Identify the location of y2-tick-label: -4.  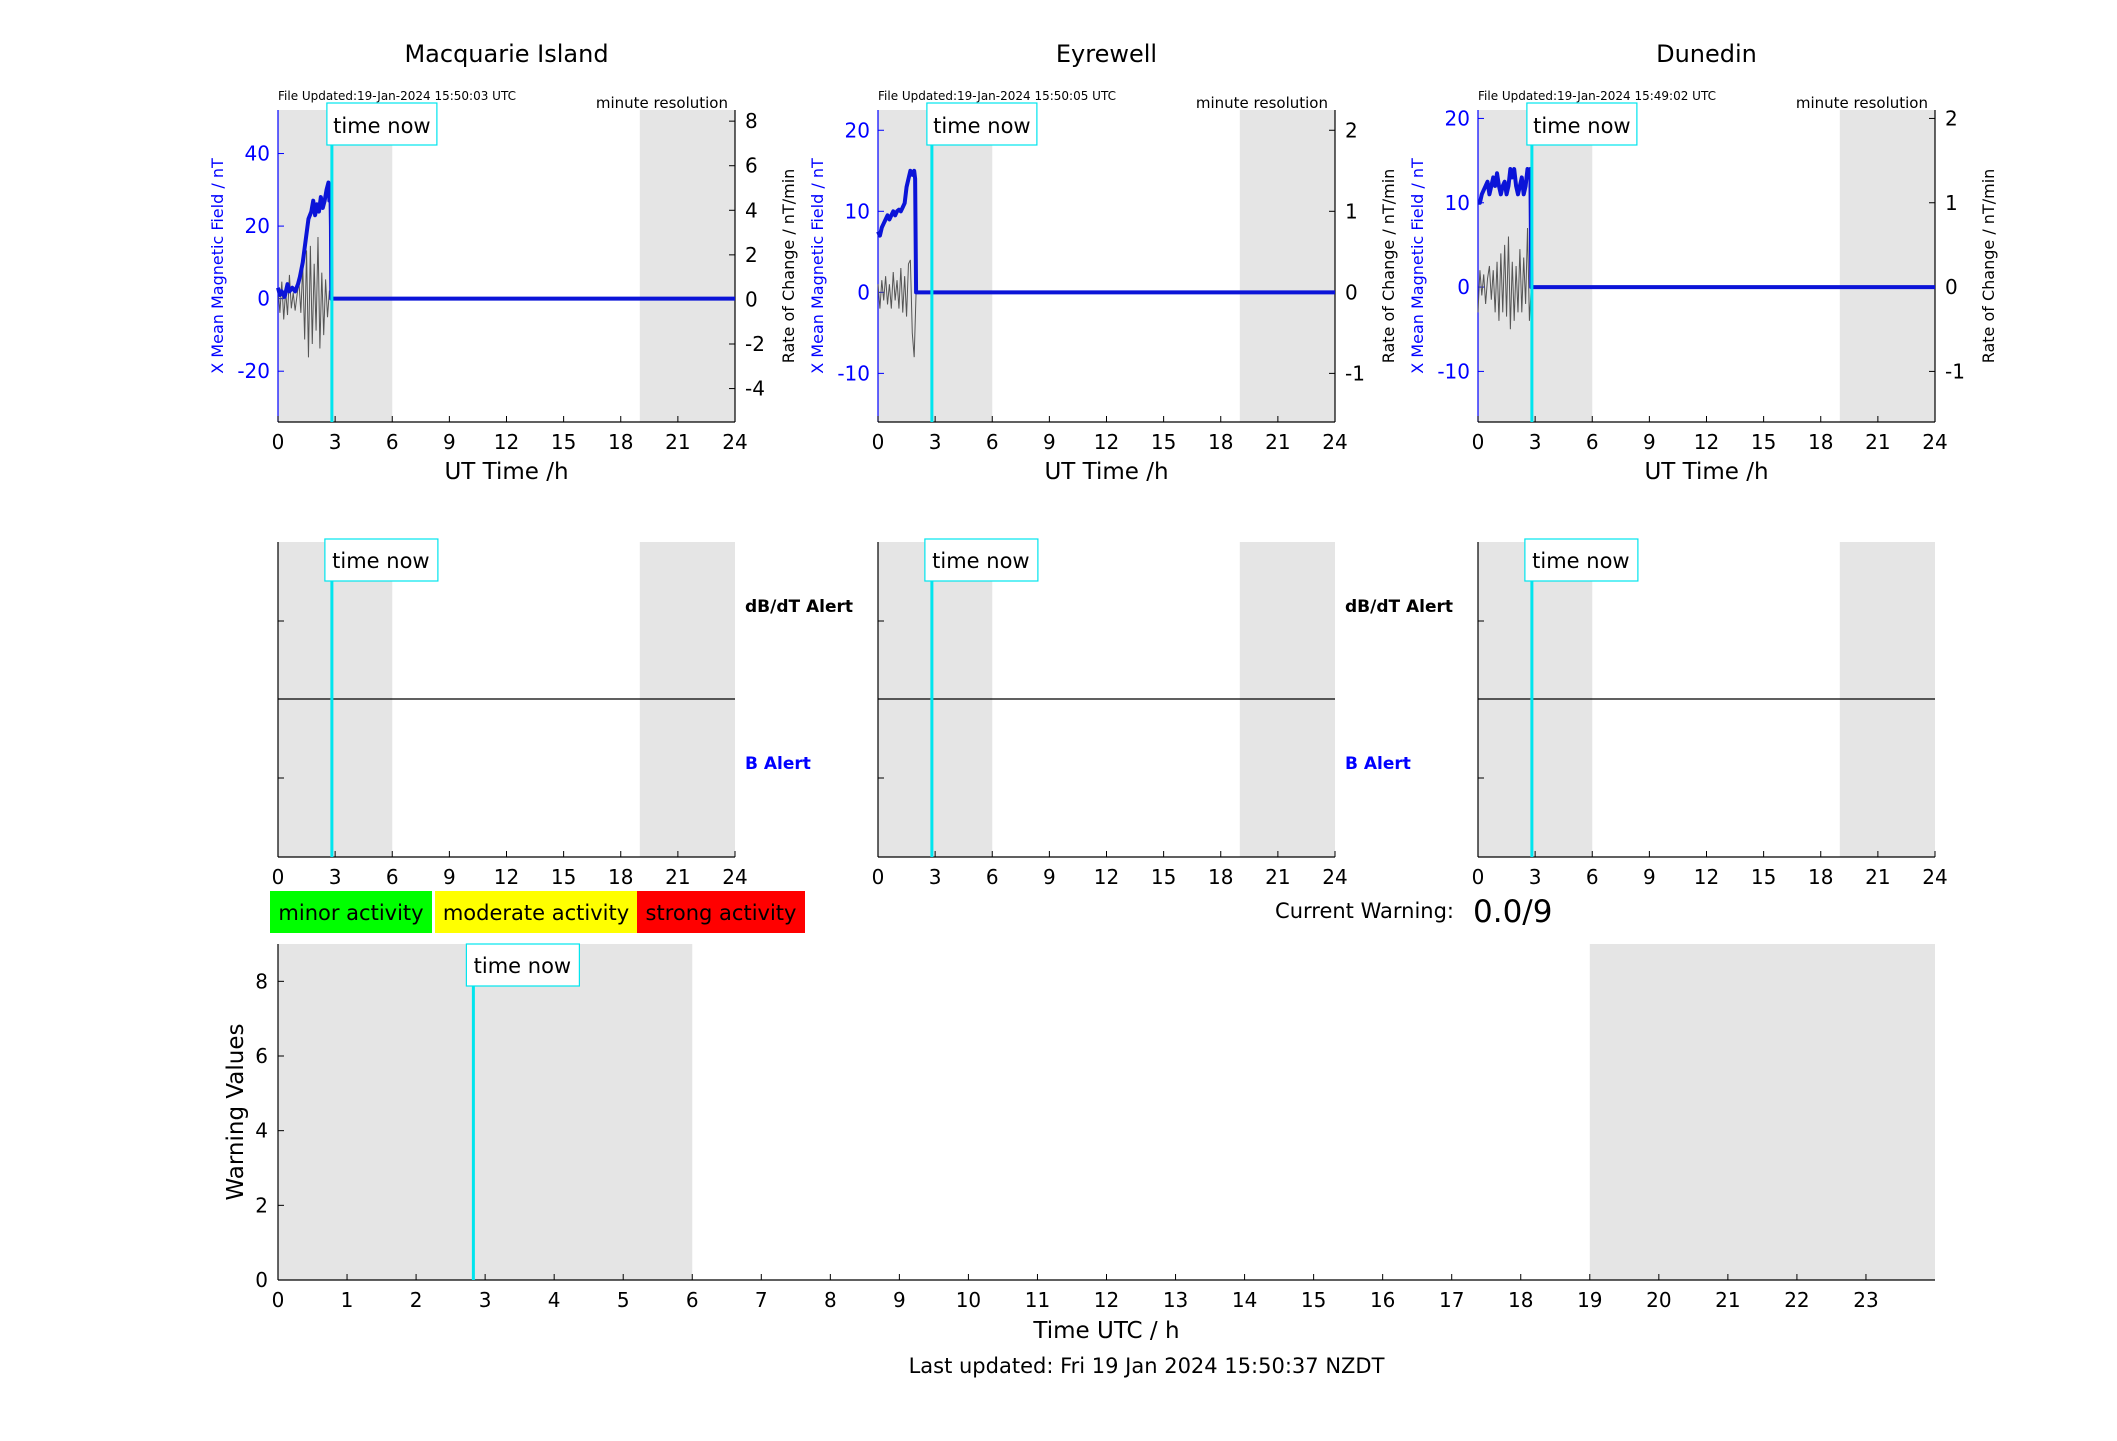
(755, 389).